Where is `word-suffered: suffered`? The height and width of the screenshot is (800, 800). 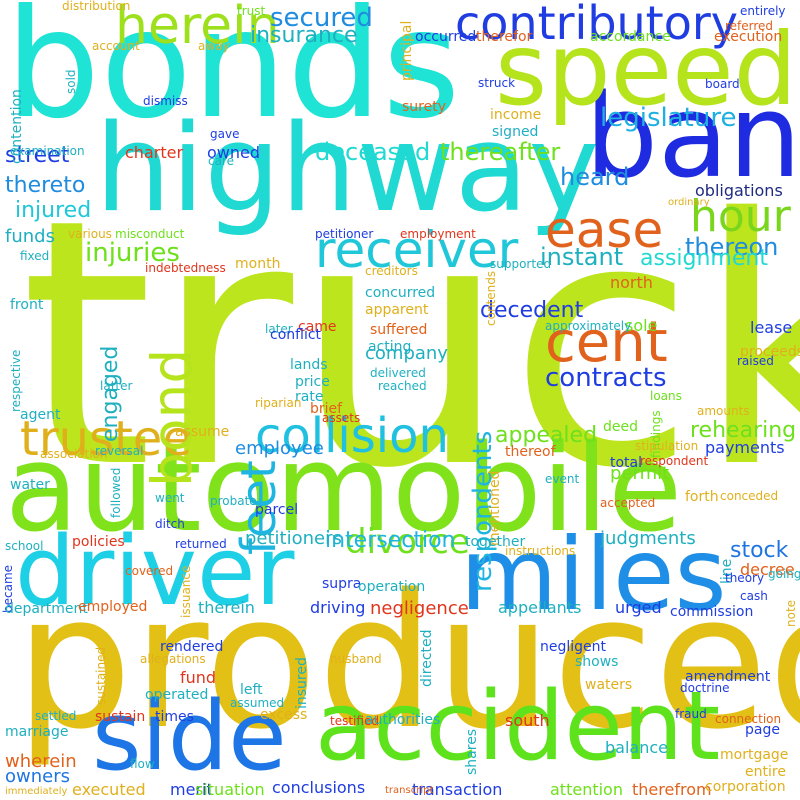
word-suffered: suffered is located at coordinates (399, 330).